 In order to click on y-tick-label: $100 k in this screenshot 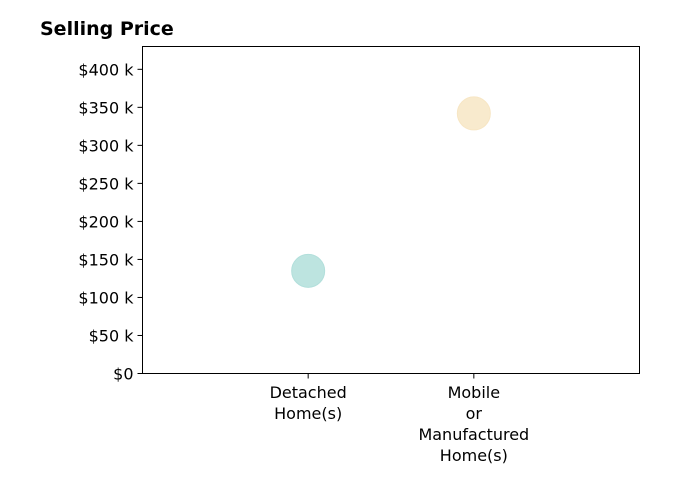, I will do `click(106, 297)`.